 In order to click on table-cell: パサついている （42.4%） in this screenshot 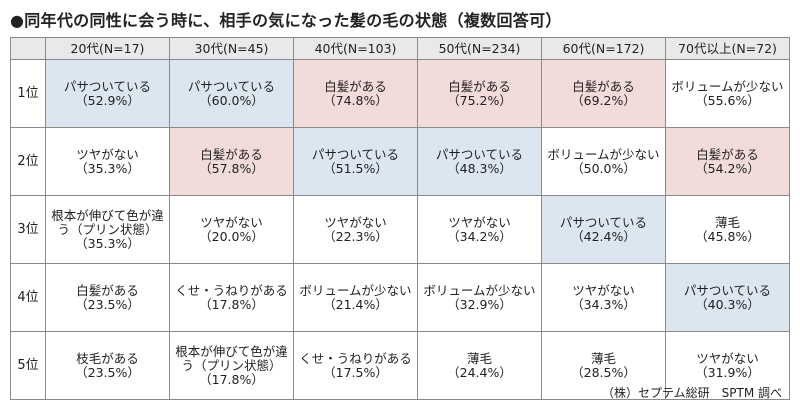, I will do `click(603, 229)`.